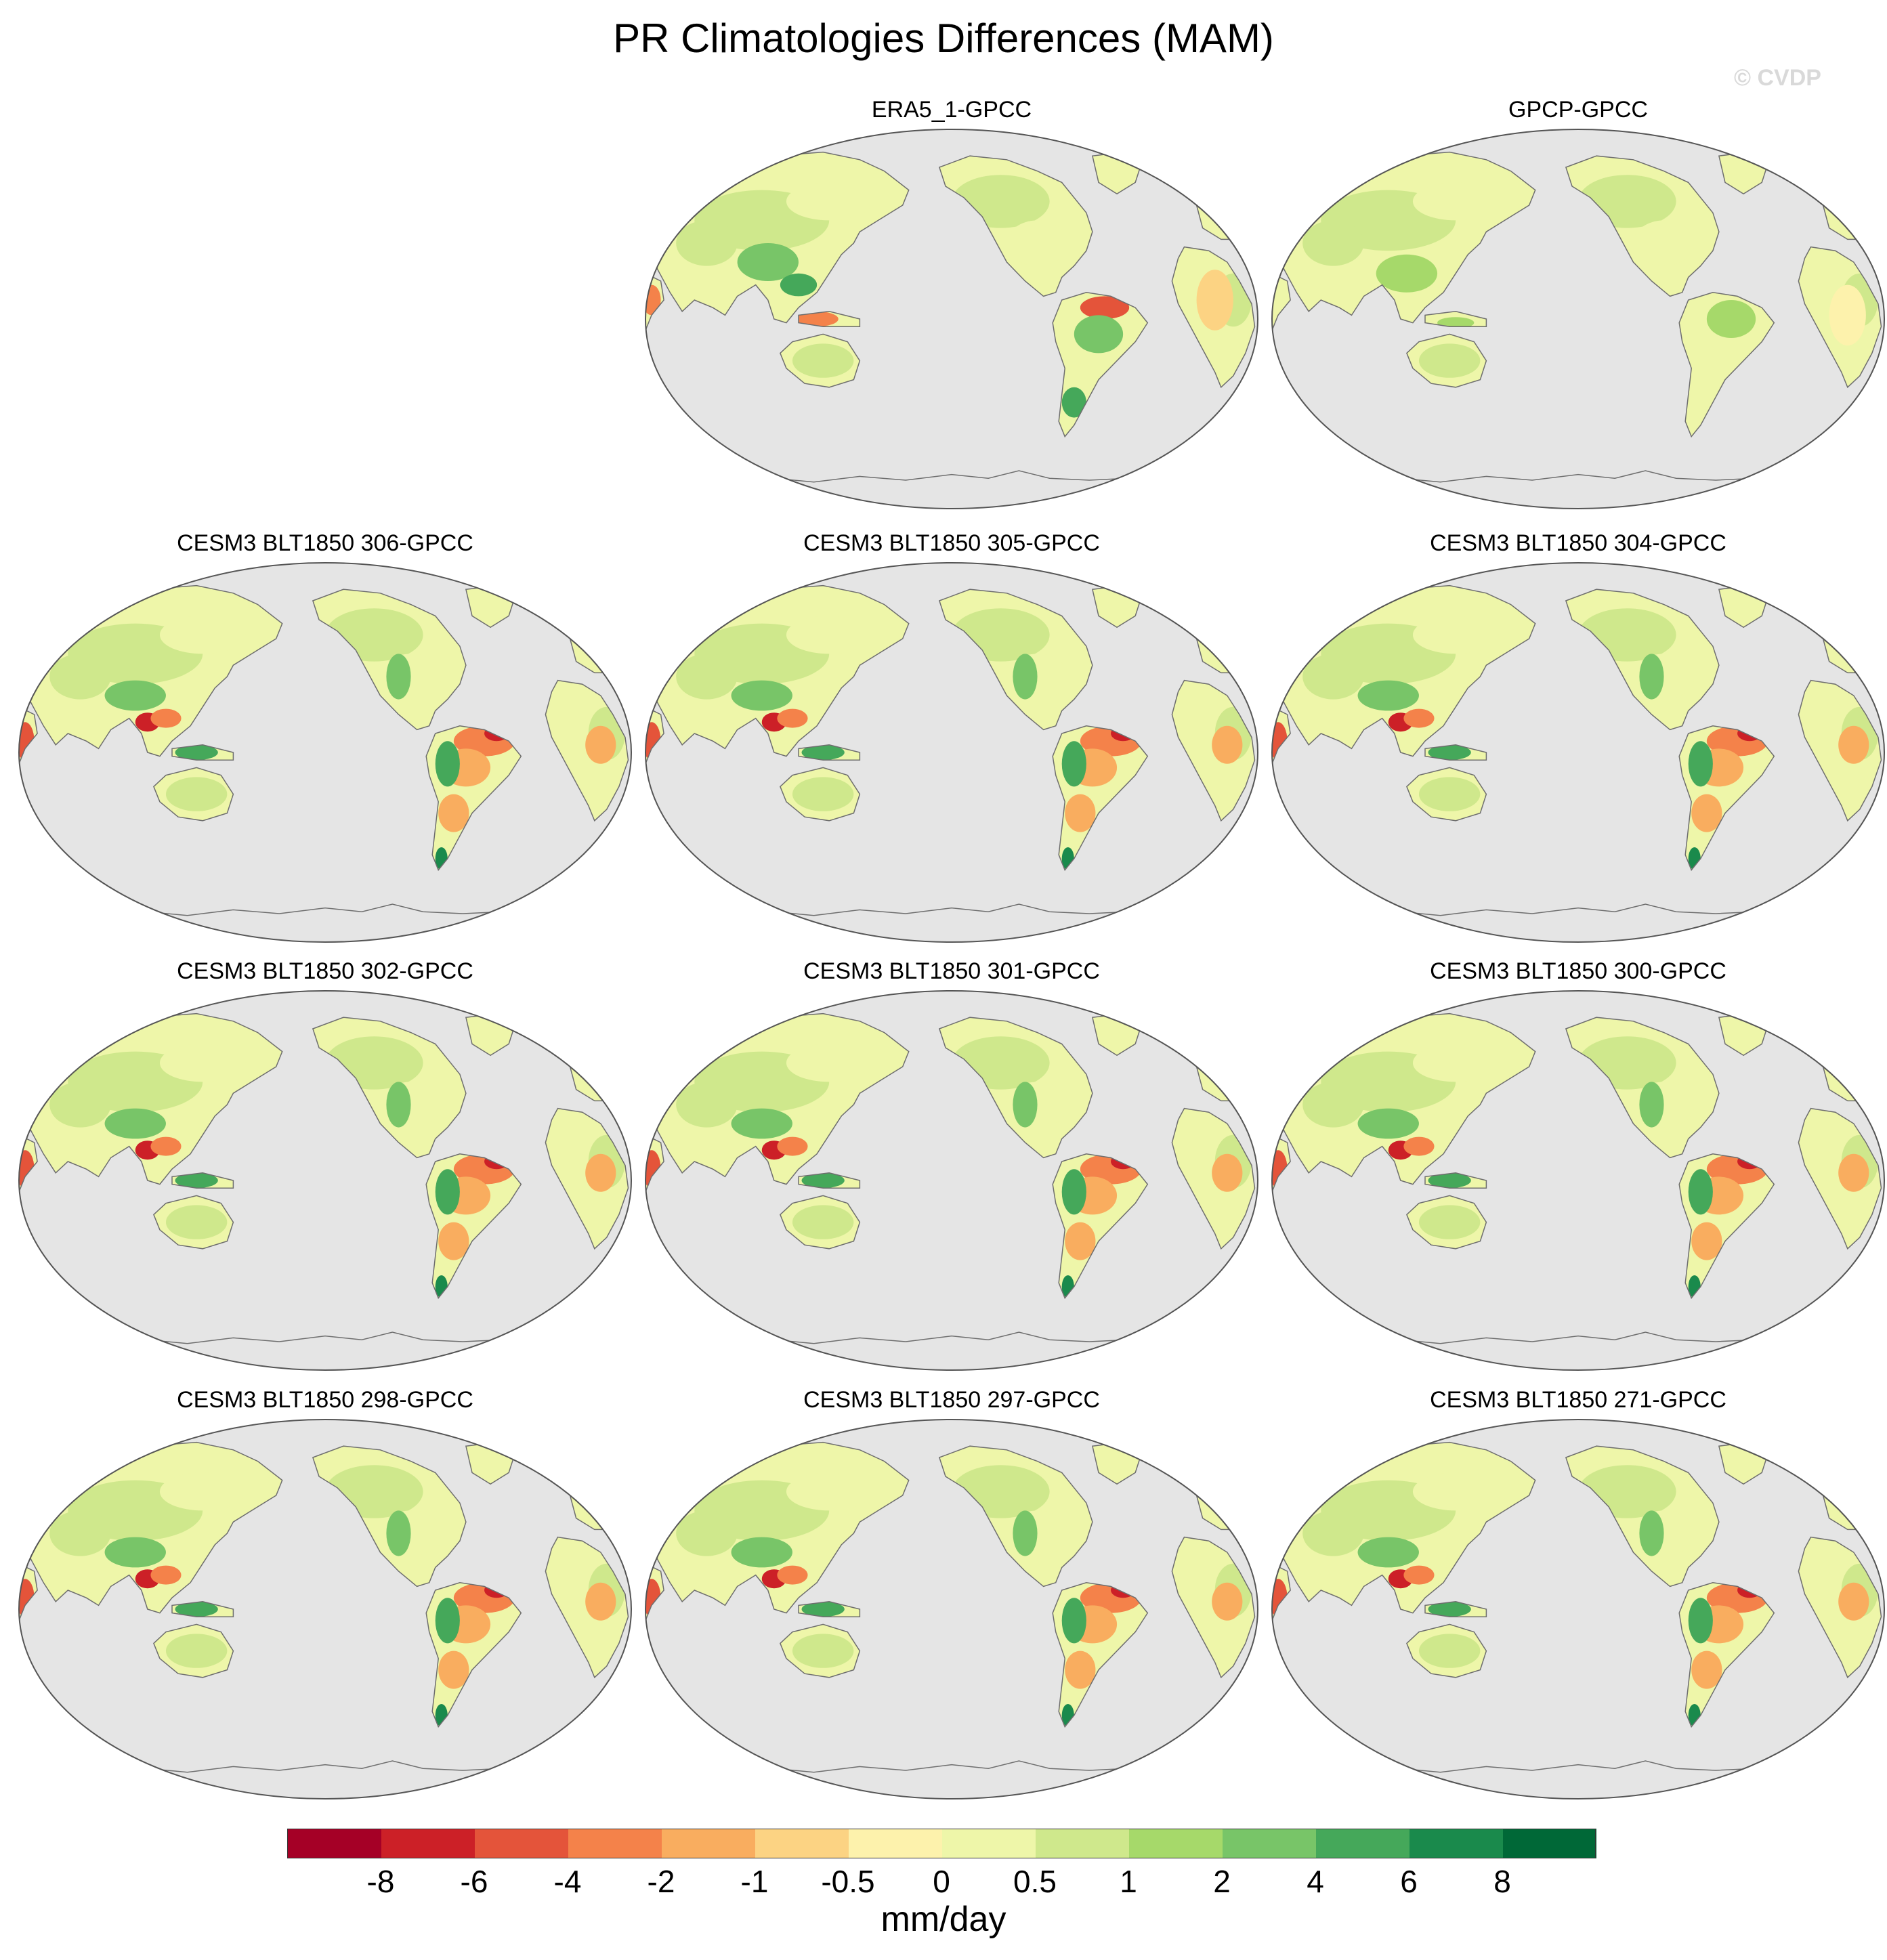 The height and width of the screenshot is (1960, 1887). Describe the element at coordinates (952, 971) in the screenshot. I see `panel-title: CESM3 BLT1850 301-GPCC` at that location.